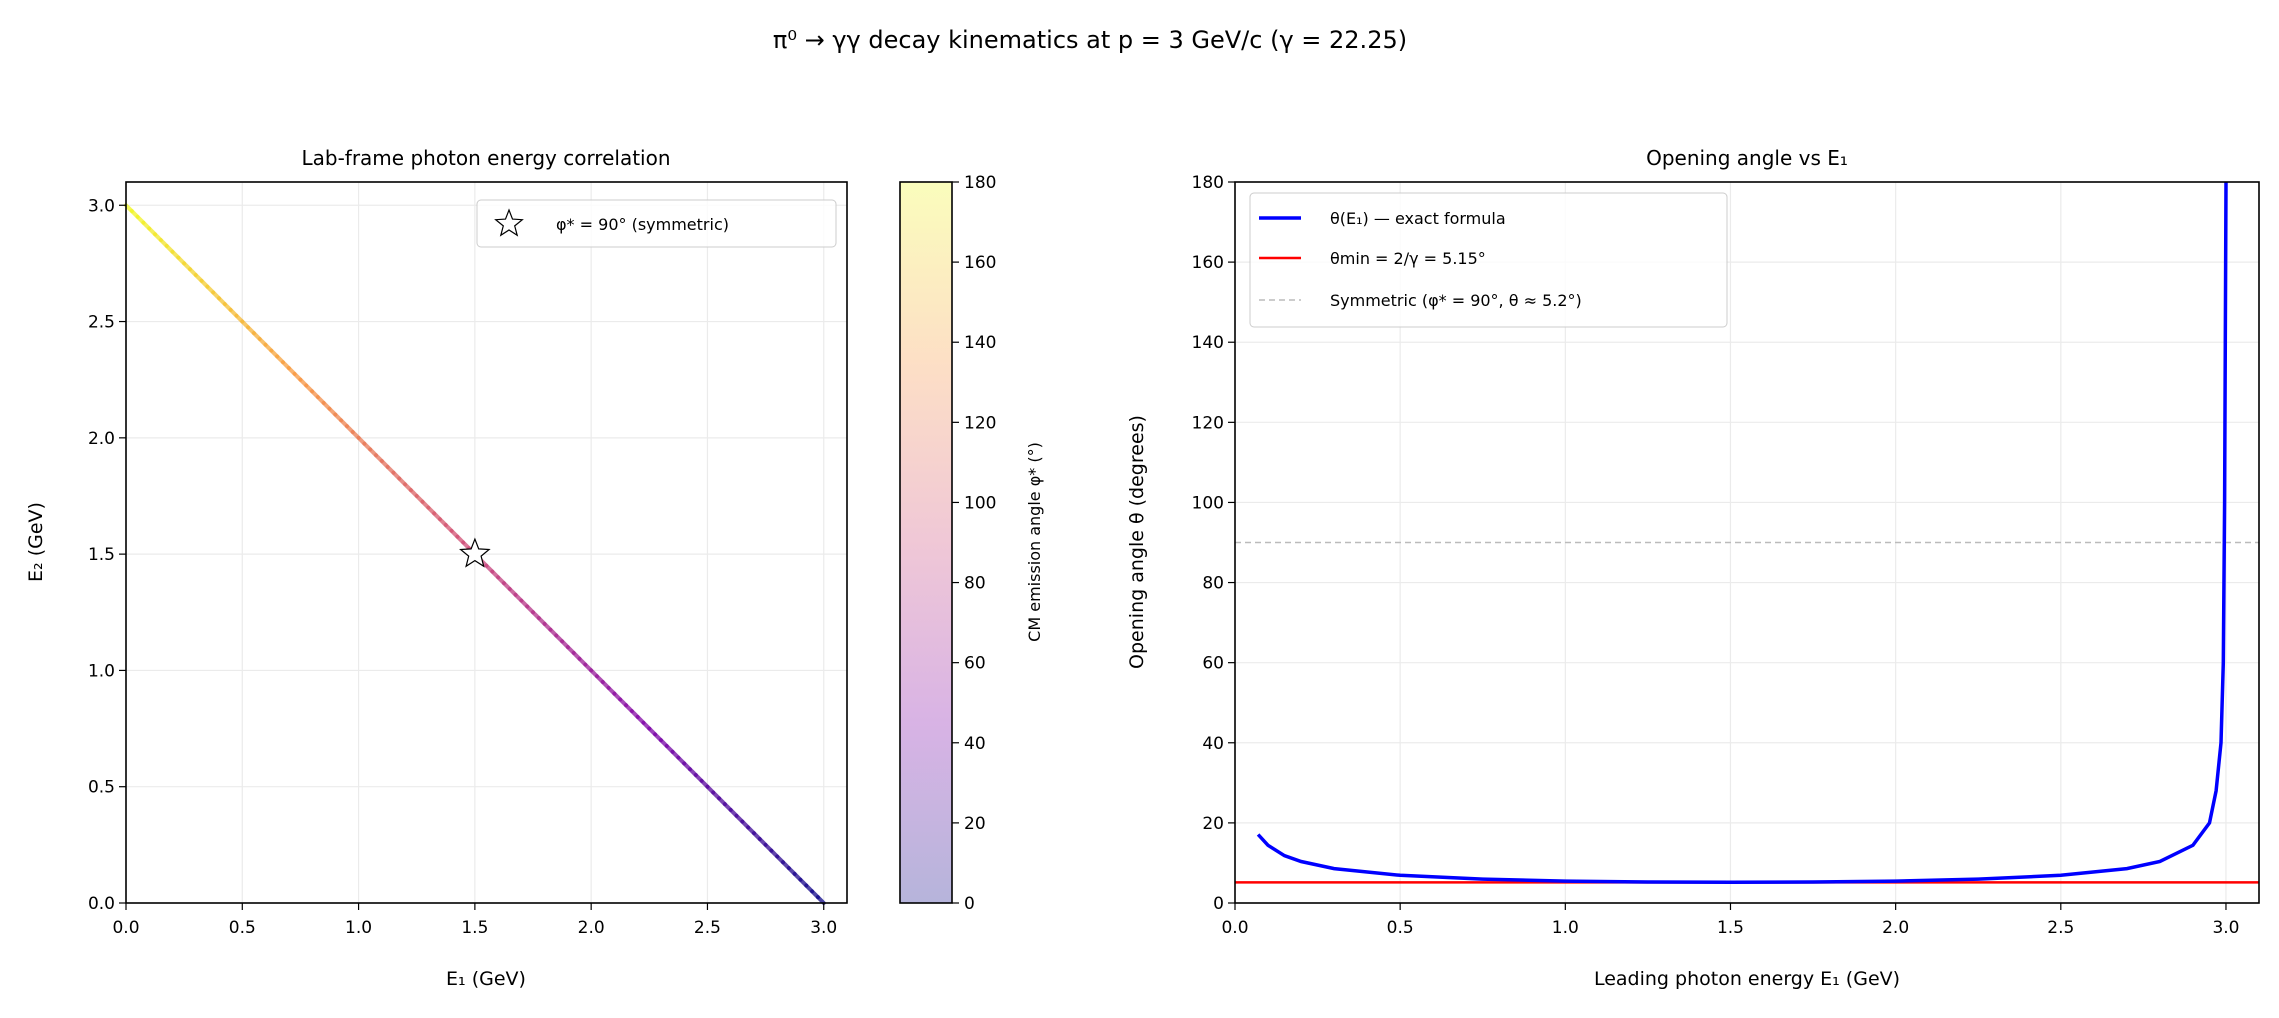 This screenshot has width=2279, height=1018. Describe the element at coordinates (926, 542) in the screenshot. I see `colorbar-gradient` at that location.